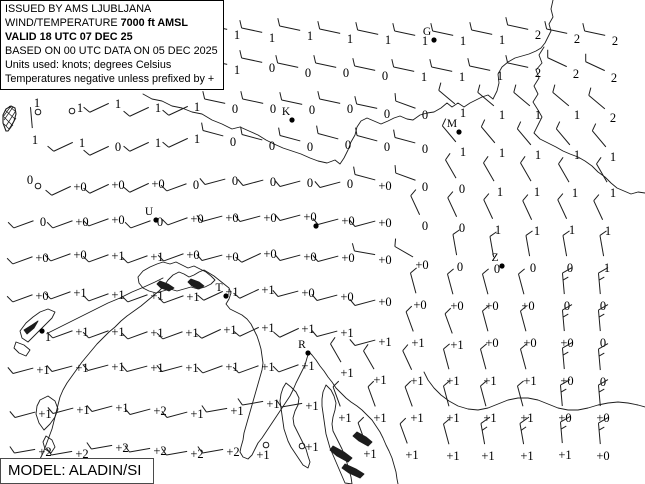 The width and height of the screenshot is (645, 484). Describe the element at coordinates (75, 470) in the screenshot. I see `model-name: MODEL: ALADIN/SI` at that location.